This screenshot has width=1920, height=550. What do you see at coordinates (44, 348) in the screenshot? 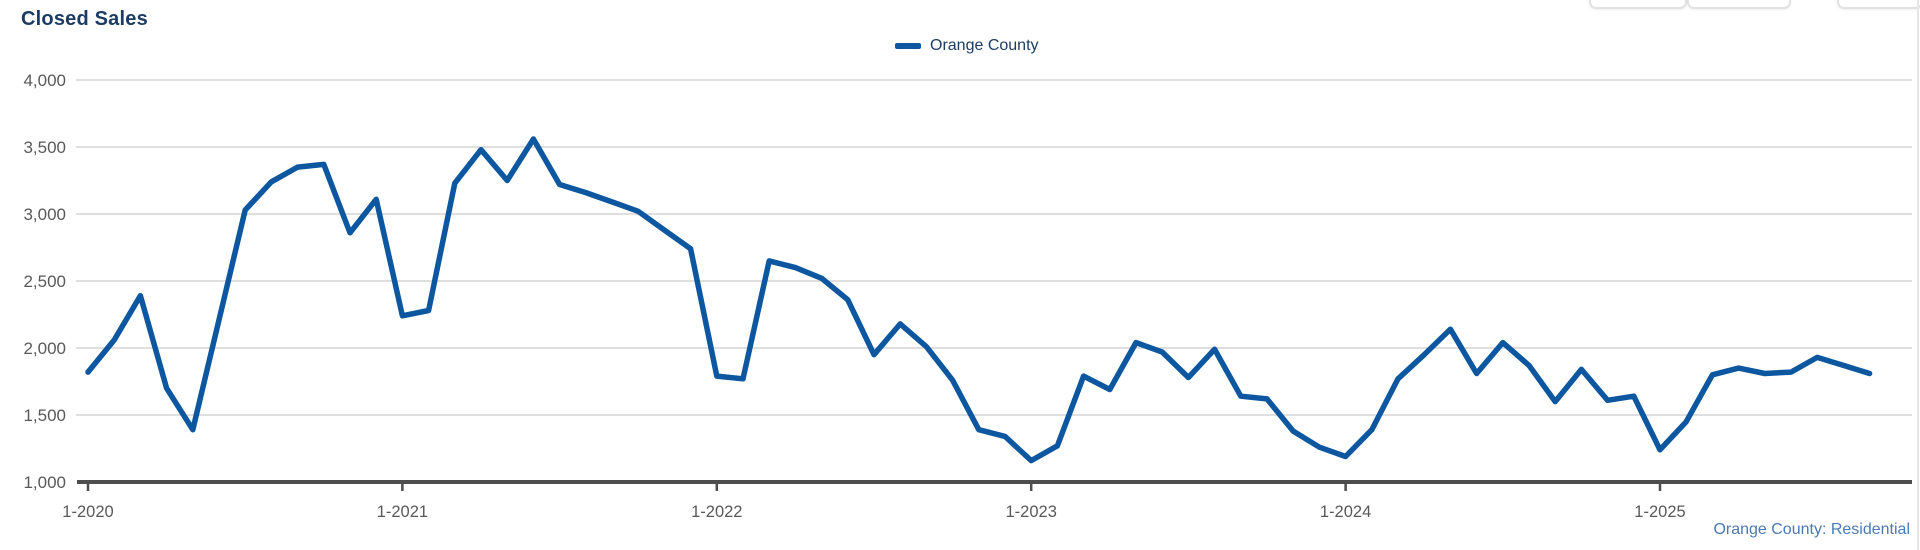
I see `y-axis-tick-label: 2,000` at bounding box center [44, 348].